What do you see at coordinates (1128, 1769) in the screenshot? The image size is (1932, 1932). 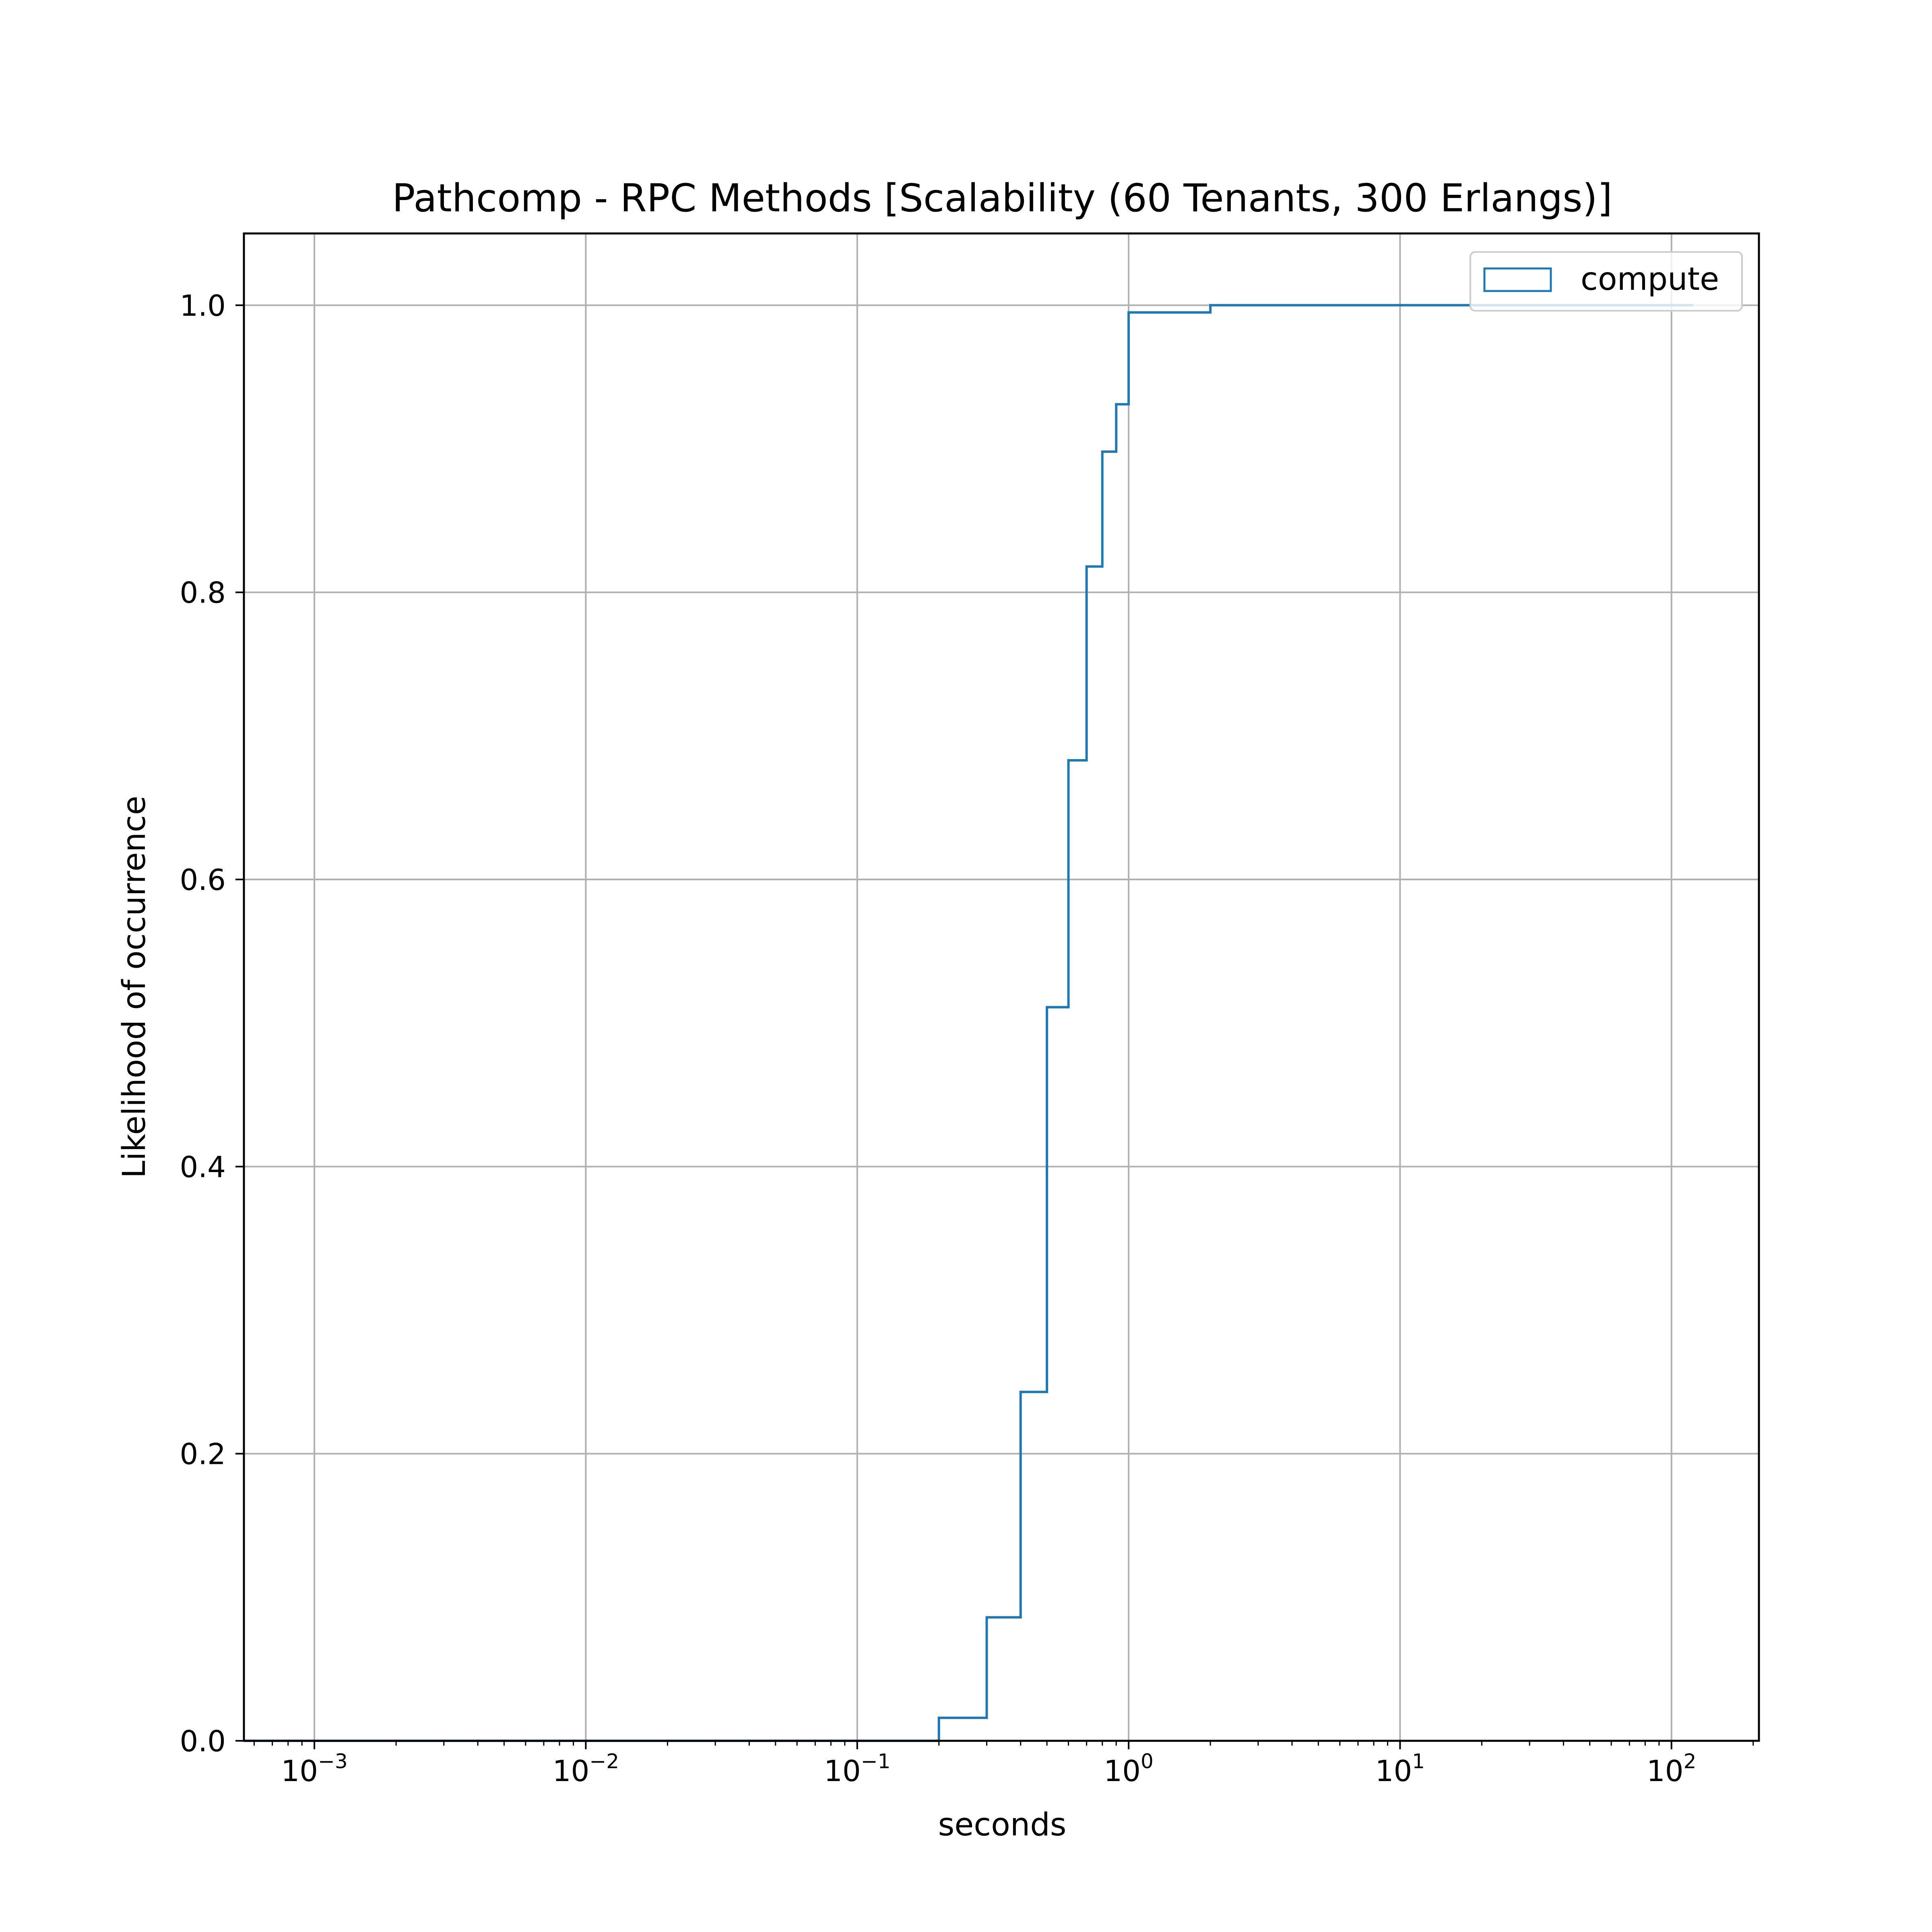 I see `x-tick-label: 10⁰` at bounding box center [1128, 1769].